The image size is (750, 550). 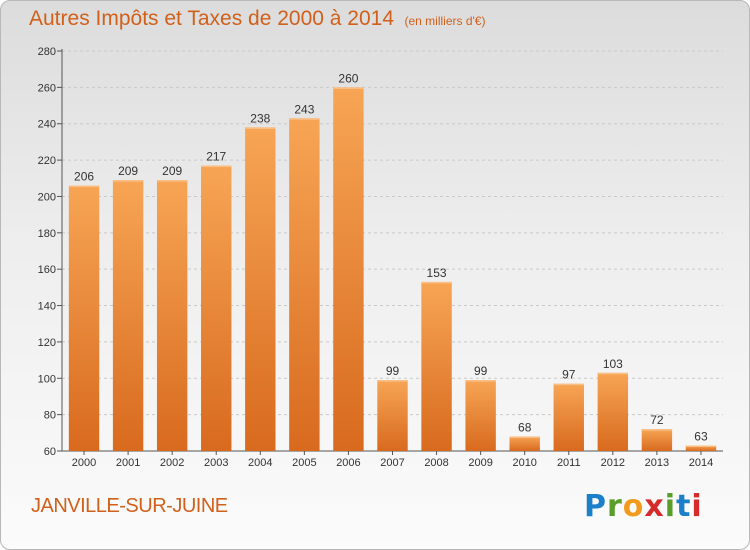 I want to click on y-tick-label: 240, so click(x=47, y=125).